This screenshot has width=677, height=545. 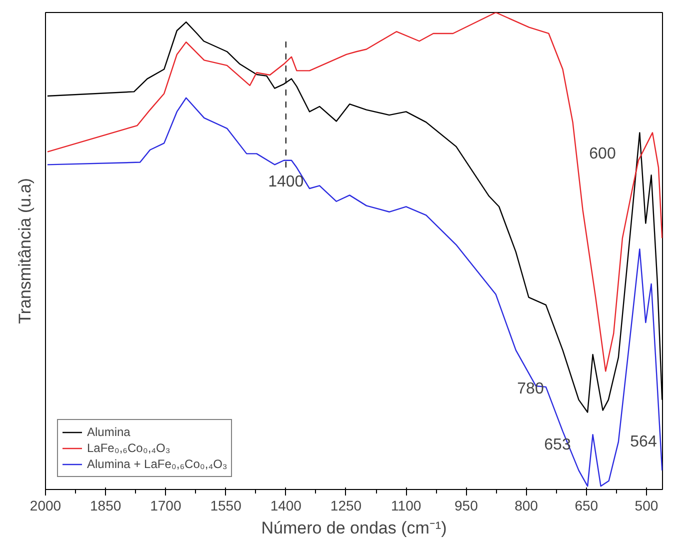 What do you see at coordinates (25, 251) in the screenshot?
I see `y-axis-title: Transmitância (u.a)` at bounding box center [25, 251].